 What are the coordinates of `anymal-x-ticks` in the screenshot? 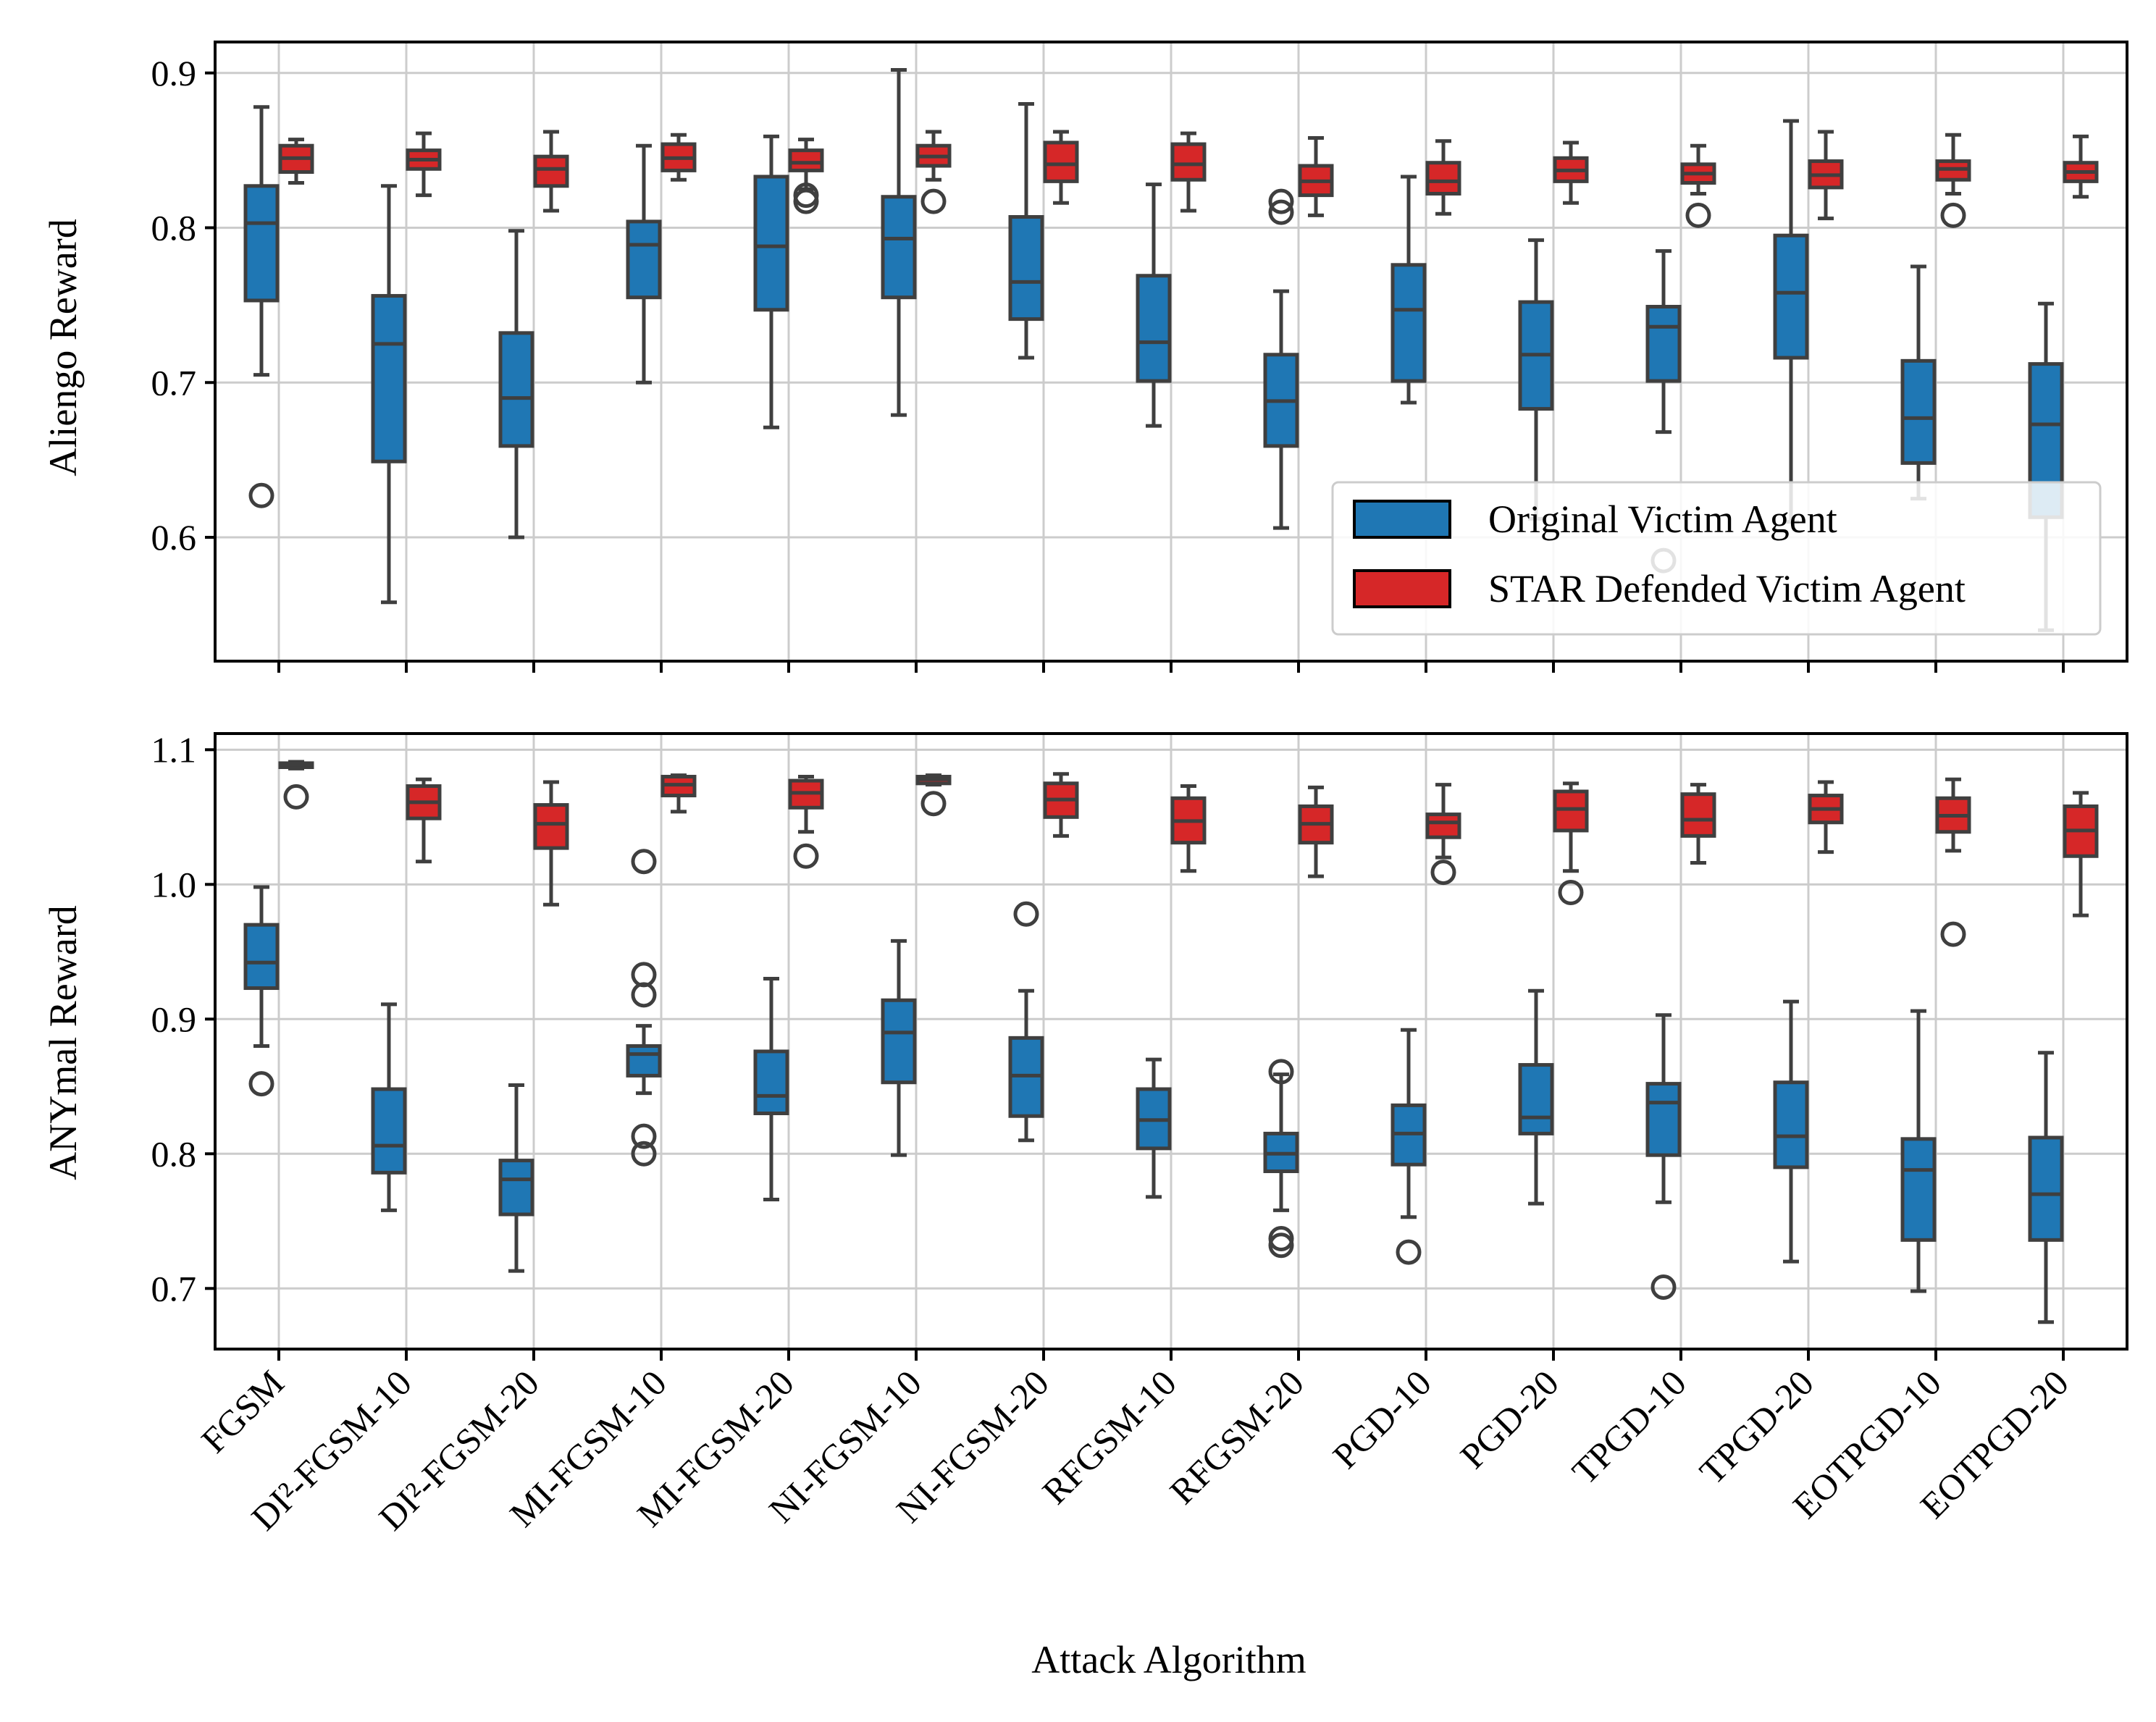 It's located at (1171, 1355).